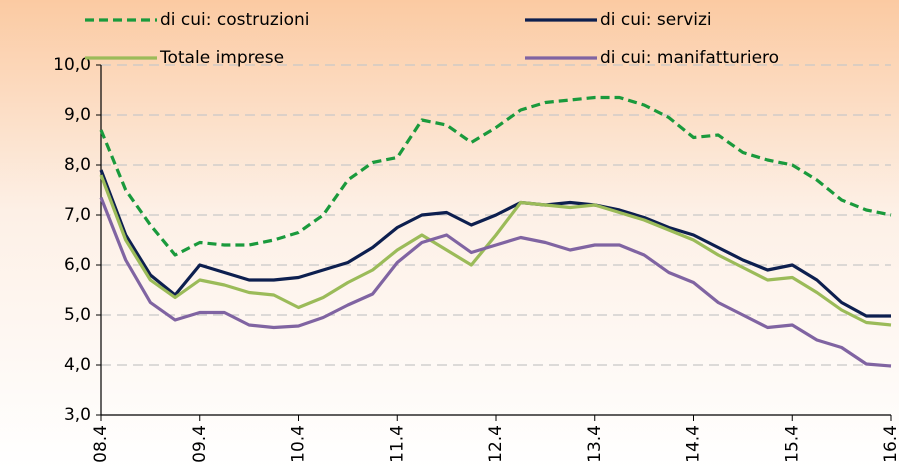  What do you see at coordinates (595, 444) in the screenshot?
I see `x-tick-label: 13.4` at bounding box center [595, 444].